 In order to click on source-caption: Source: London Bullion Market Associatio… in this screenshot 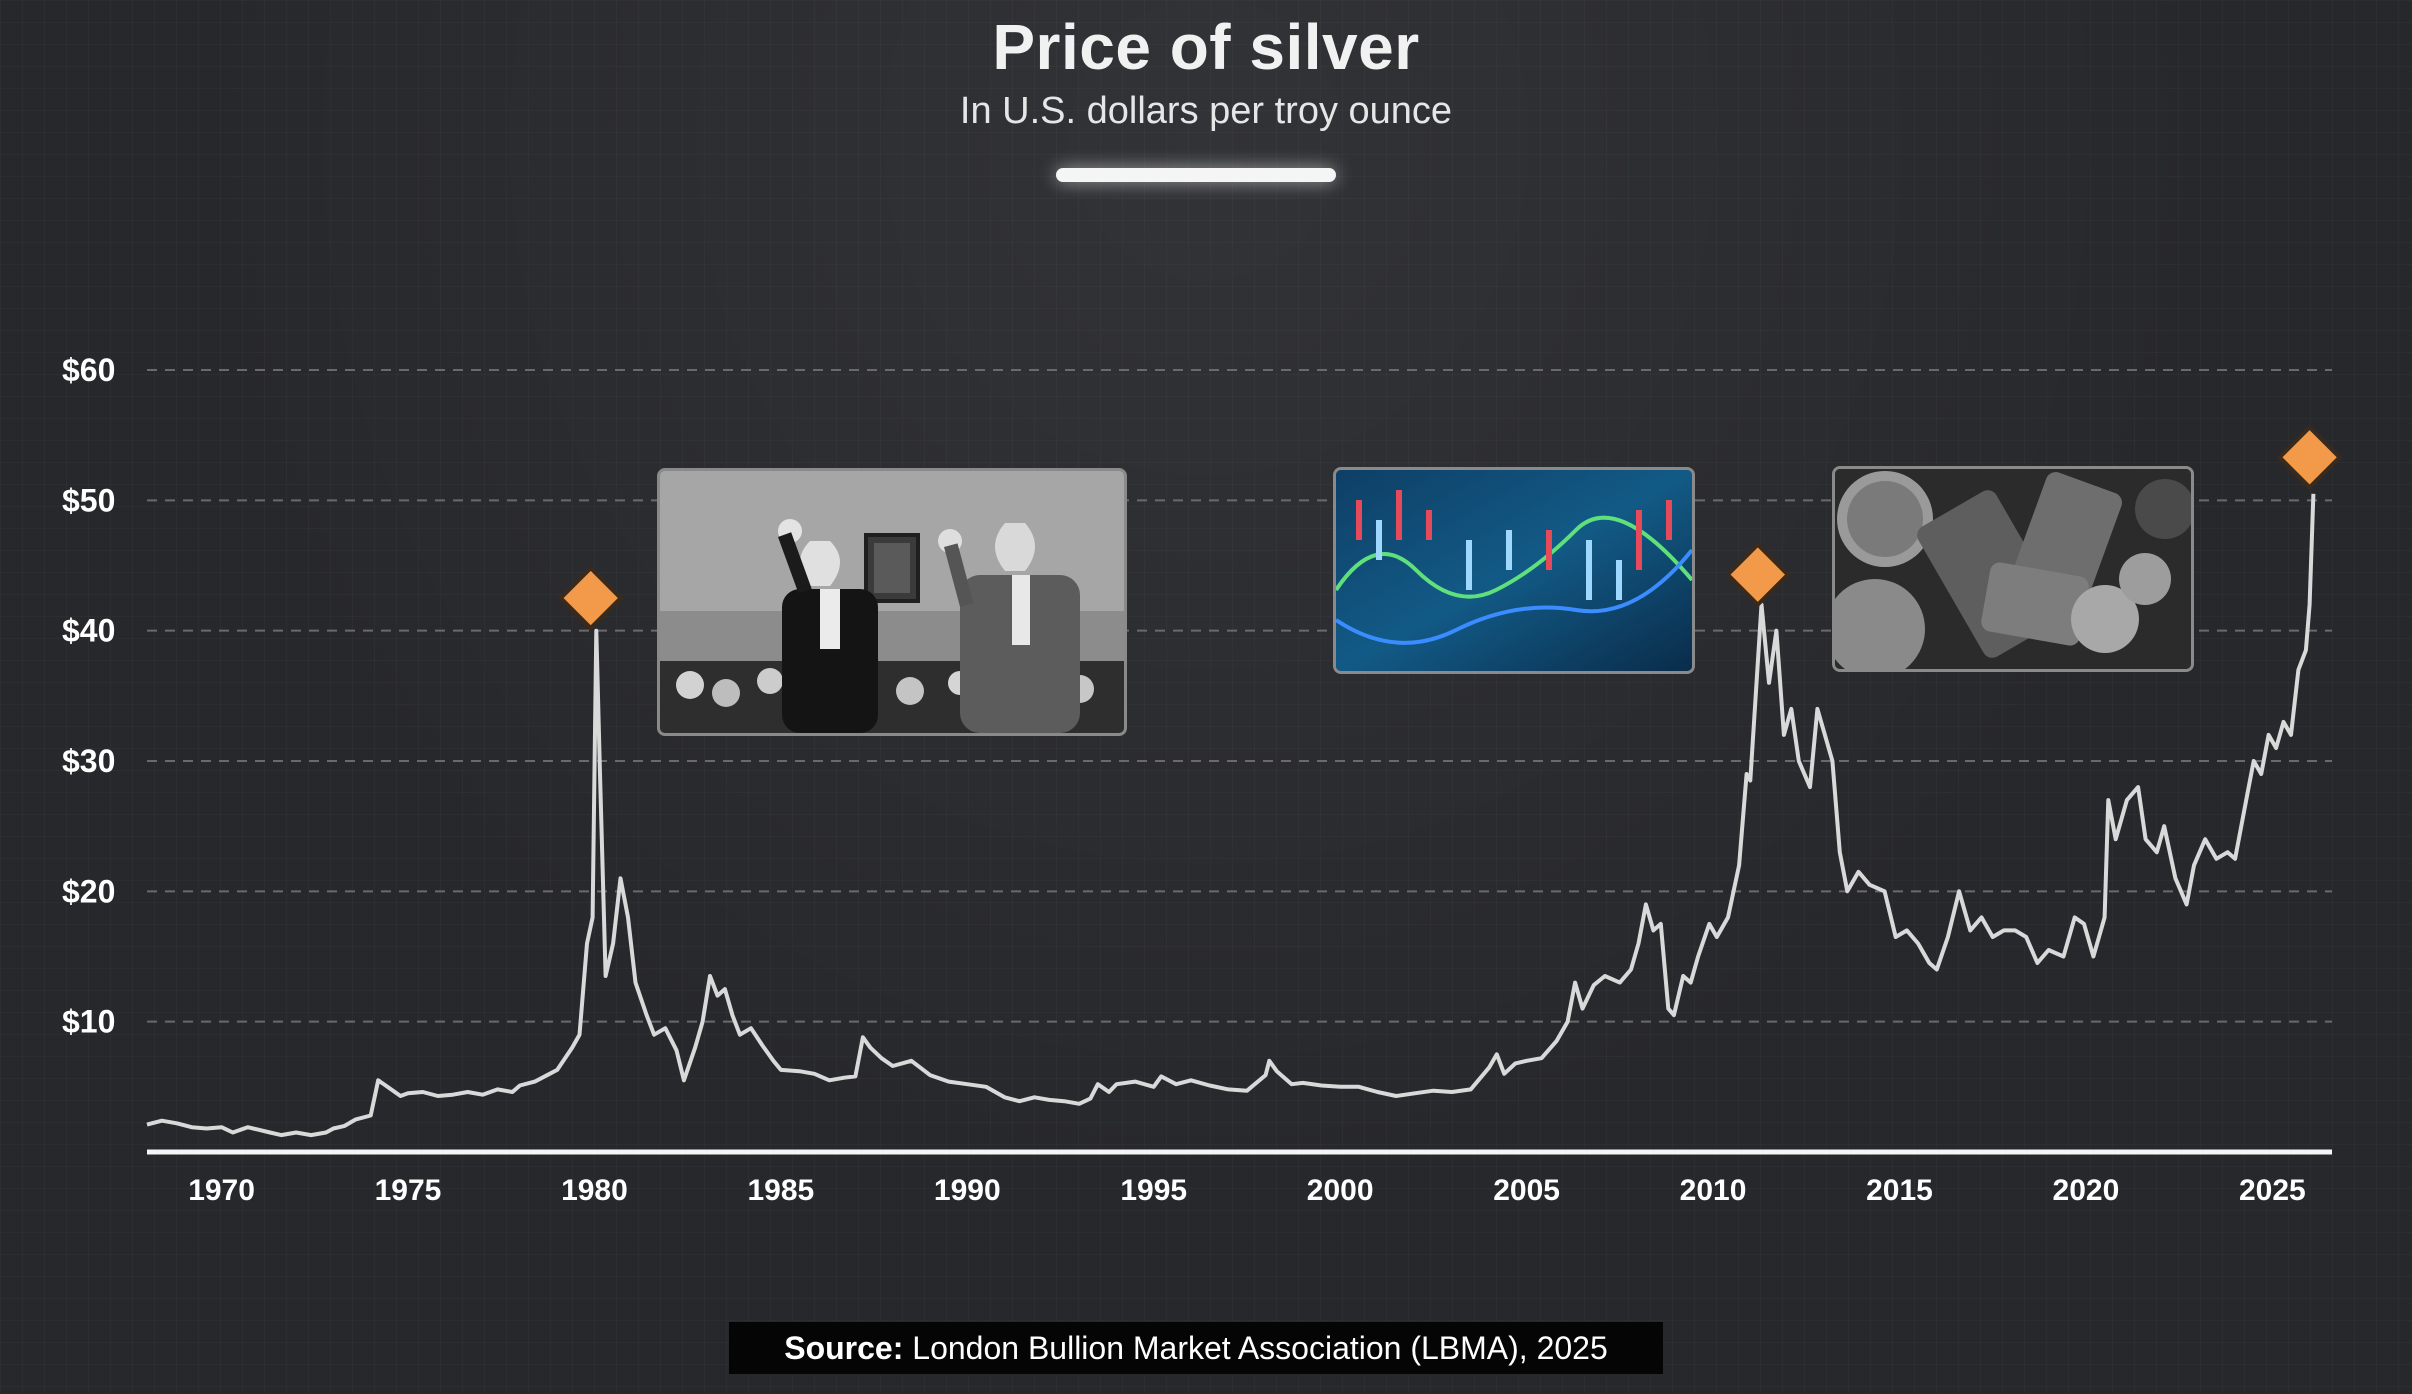, I will do `click(1196, 1348)`.